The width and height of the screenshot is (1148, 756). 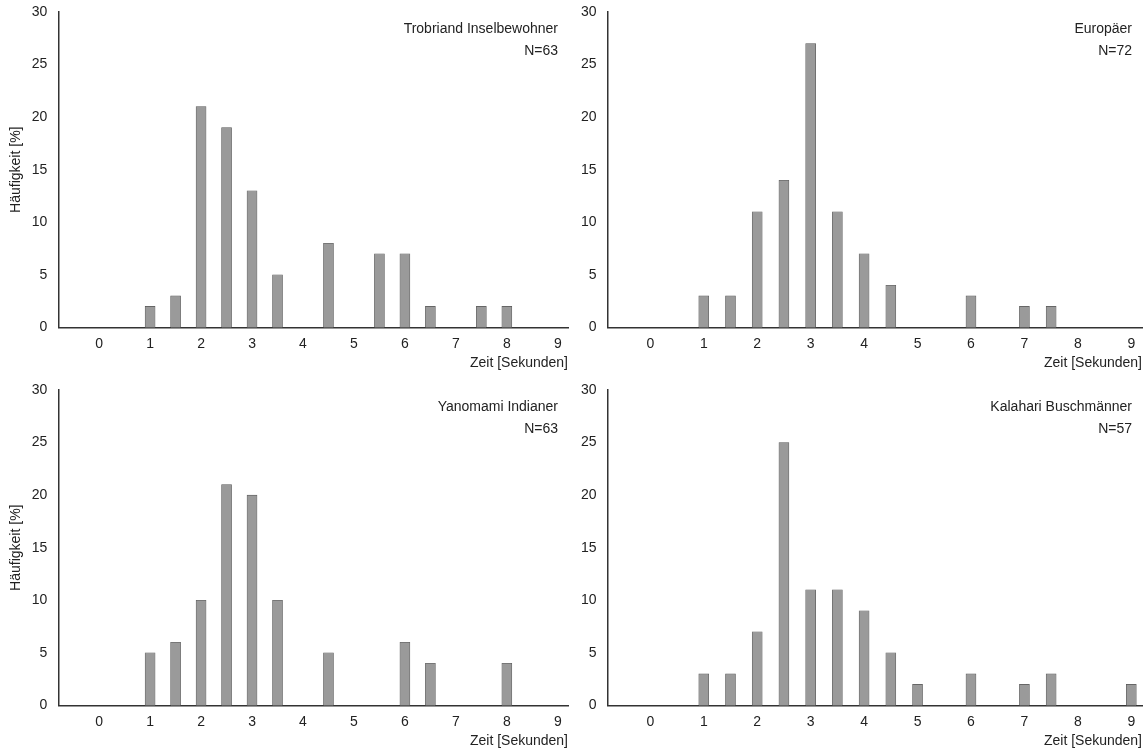 What do you see at coordinates (1061, 405) in the screenshot?
I see `annotation: Kalahari Buschmänner` at bounding box center [1061, 405].